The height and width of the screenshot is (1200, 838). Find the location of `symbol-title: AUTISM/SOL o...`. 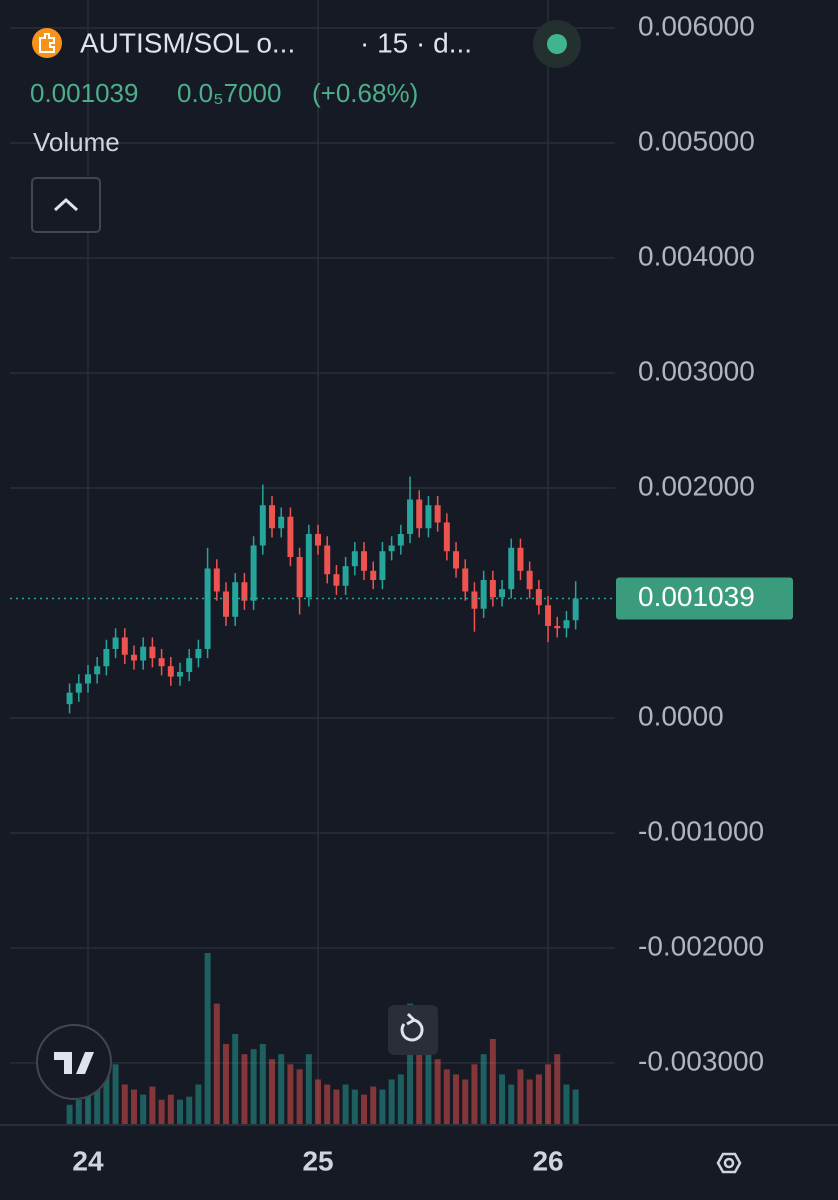

symbol-title: AUTISM/SOL o... is located at coordinates (187, 42).